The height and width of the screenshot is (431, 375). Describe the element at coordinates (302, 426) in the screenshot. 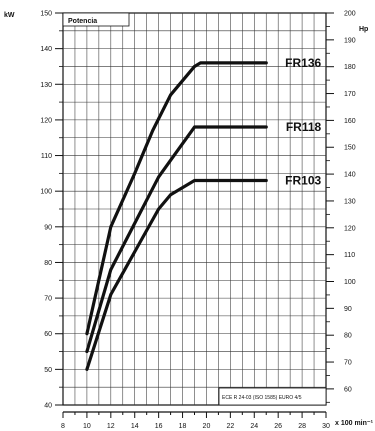

I see `x-tick-label: 28` at that location.